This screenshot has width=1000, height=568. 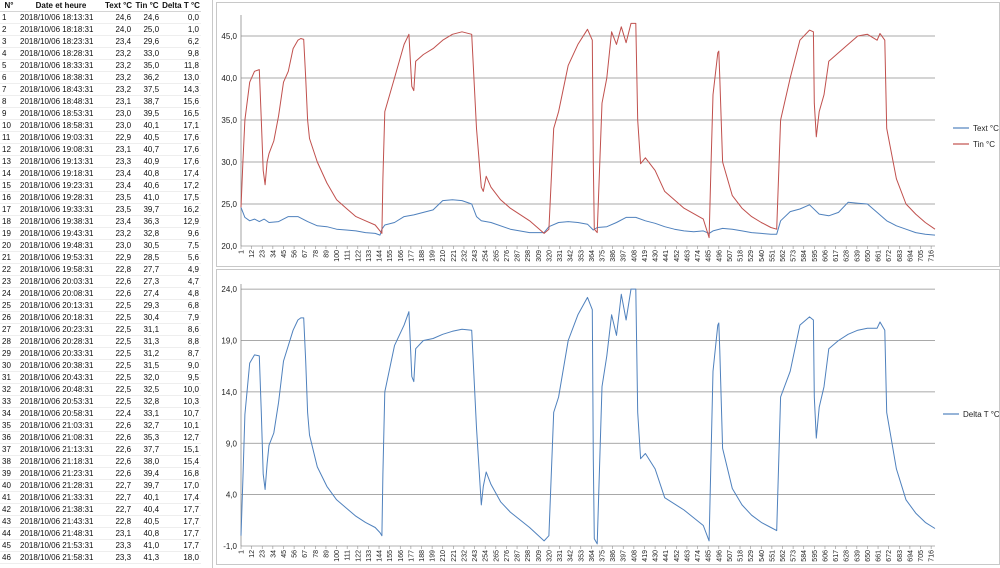 I want to click on cell-delta: 4,9, so click(x=181, y=269).